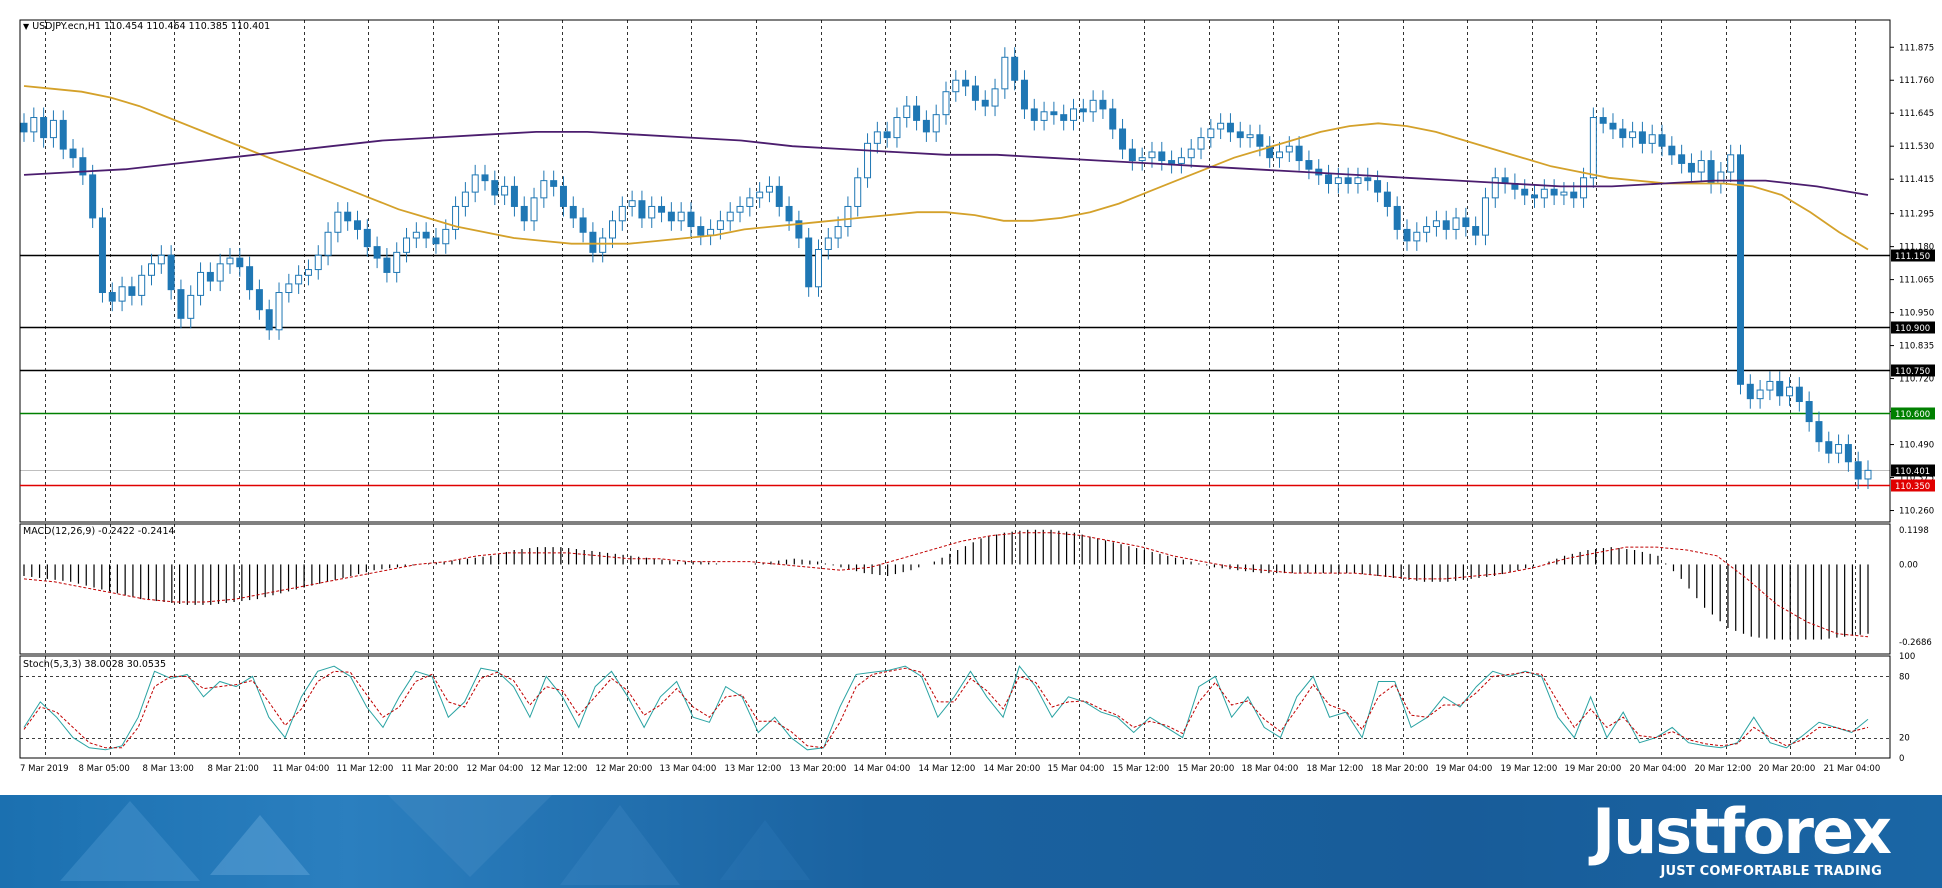 The height and width of the screenshot is (888, 1942). What do you see at coordinates (1913, 413) in the screenshot?
I see `level-tag-box` at bounding box center [1913, 413].